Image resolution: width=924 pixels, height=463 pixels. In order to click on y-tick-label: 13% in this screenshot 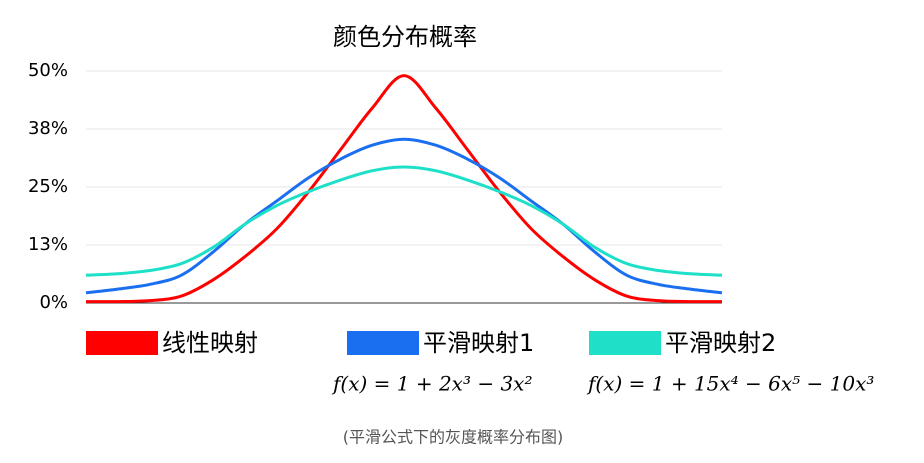, I will do `click(48, 244)`.